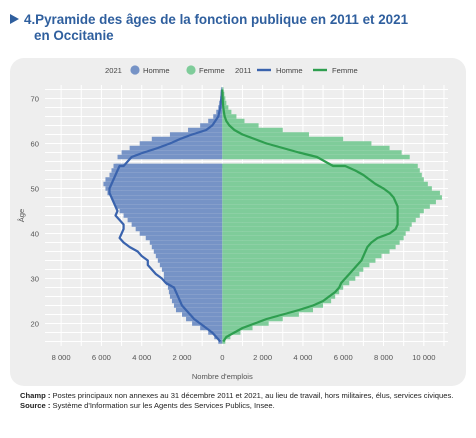 The width and height of the screenshot is (476, 438). I want to click on y-tick-label: 40, so click(35, 234).